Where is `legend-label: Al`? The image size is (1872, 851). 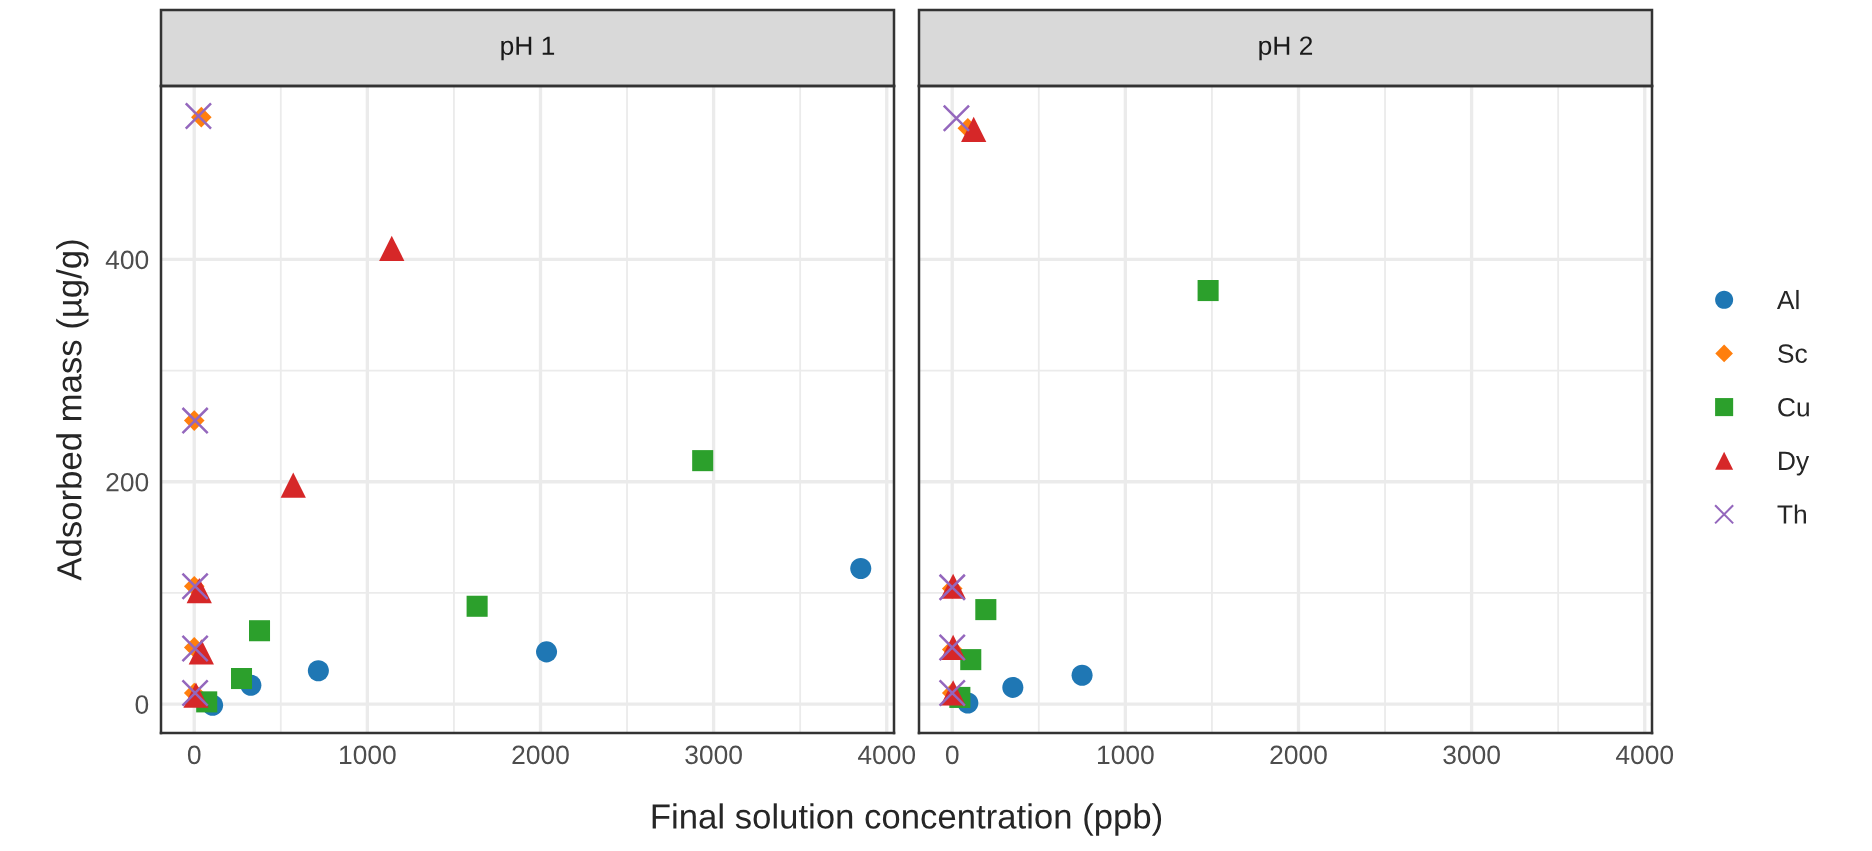 legend-label: Al is located at coordinates (1787, 299).